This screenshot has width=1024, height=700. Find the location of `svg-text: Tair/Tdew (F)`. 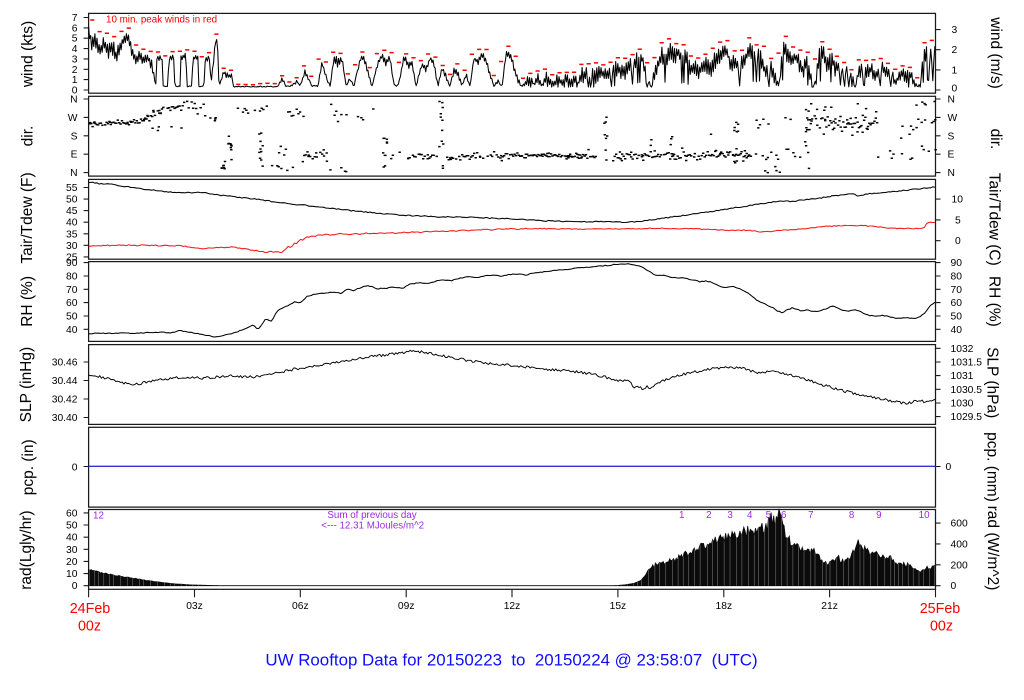

svg-text: Tair/Tdew (F) is located at coordinates (27, 217).